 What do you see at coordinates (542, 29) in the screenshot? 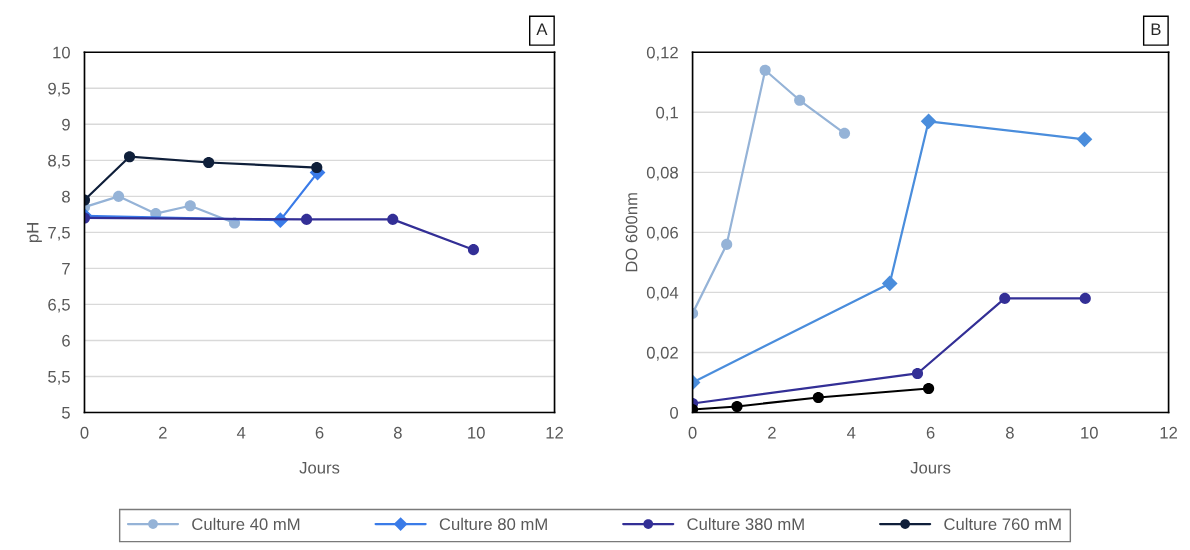
I see `text: A` at bounding box center [542, 29].